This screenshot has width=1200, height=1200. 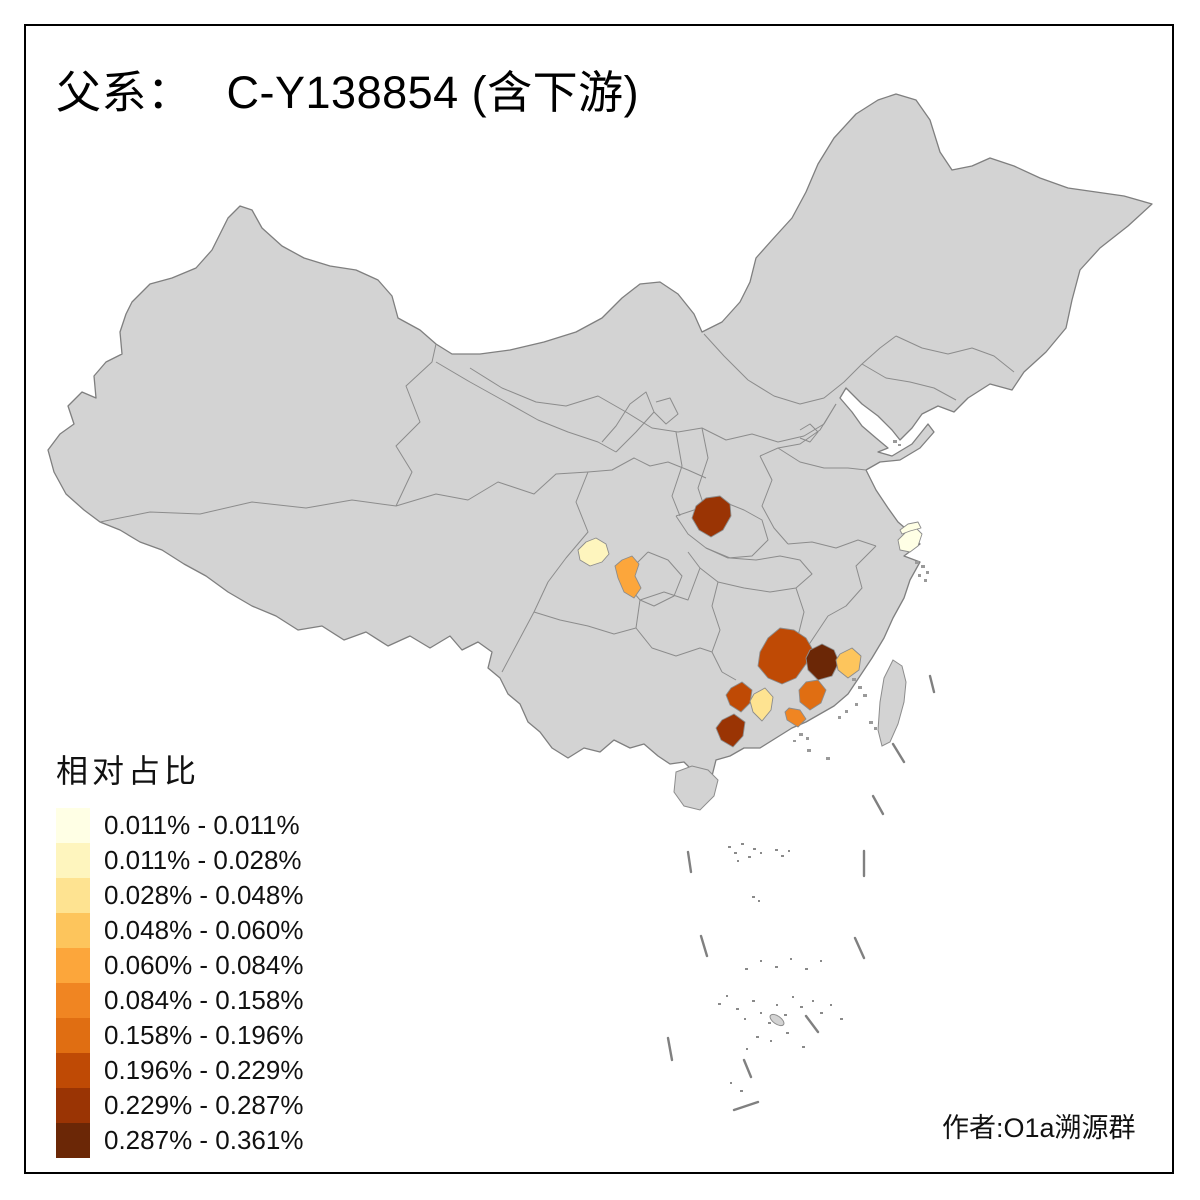 What do you see at coordinates (202, 825) in the screenshot?
I see `legend-label: 0.011% - 0.011%` at bounding box center [202, 825].